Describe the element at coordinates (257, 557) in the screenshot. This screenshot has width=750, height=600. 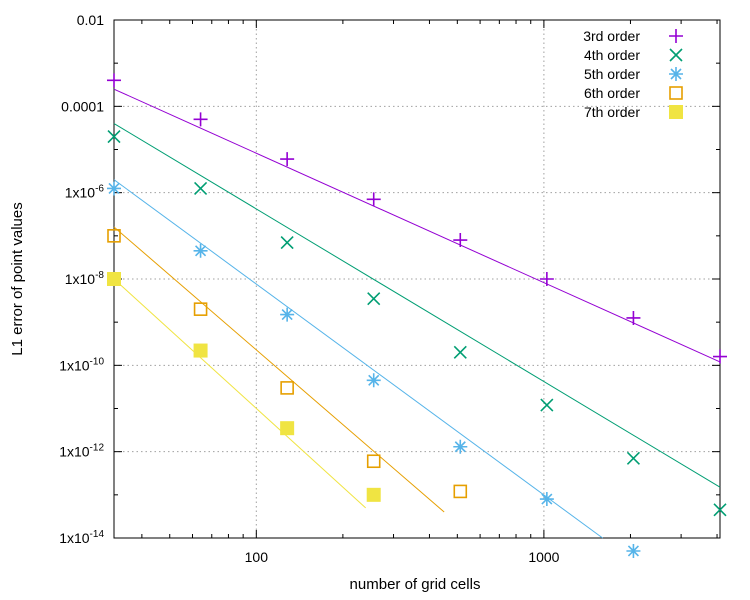
I see `x-tick-label: 100` at that location.